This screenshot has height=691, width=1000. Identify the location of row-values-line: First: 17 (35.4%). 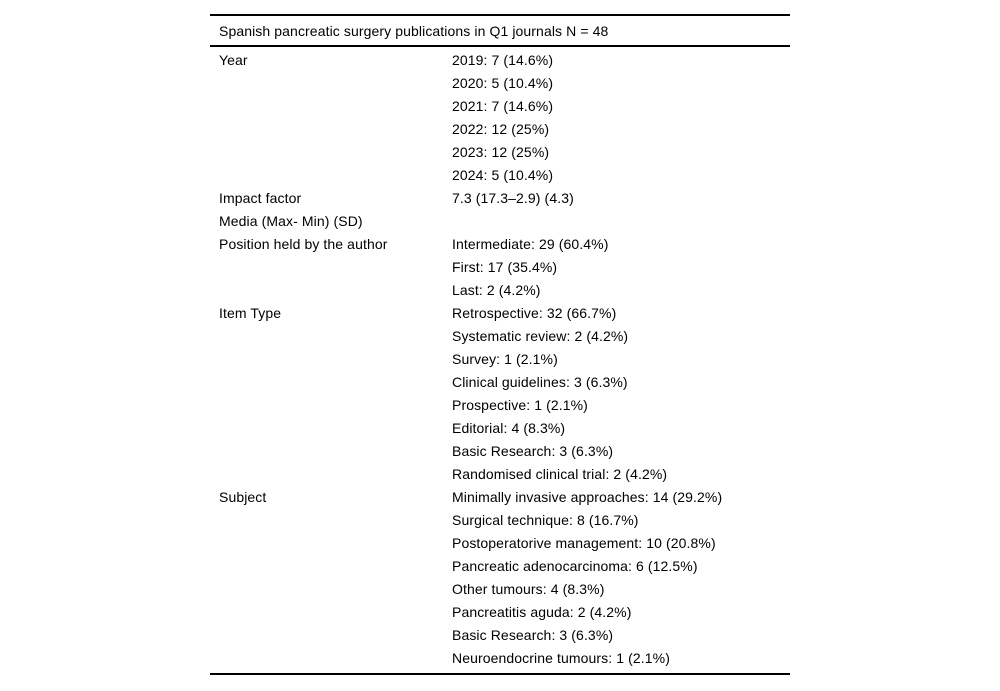
(505, 267).